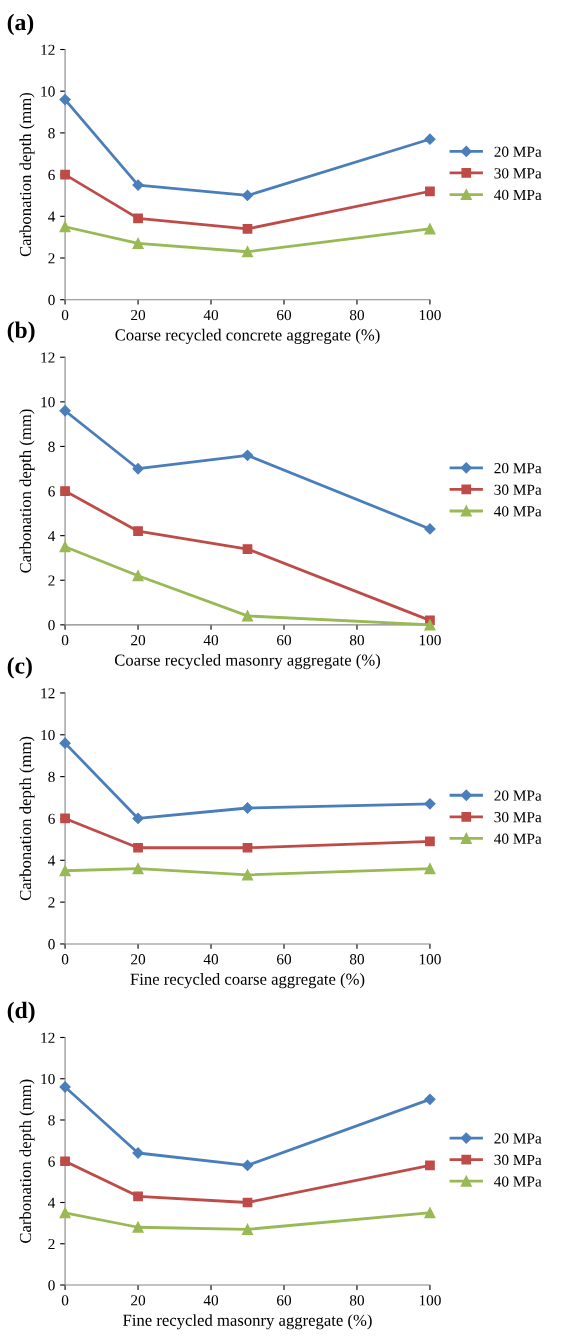 The height and width of the screenshot is (1338, 581). What do you see at coordinates (247, 336) in the screenshot?
I see `x-axis-title: Coarse recycled concrete aggregate (%)` at bounding box center [247, 336].